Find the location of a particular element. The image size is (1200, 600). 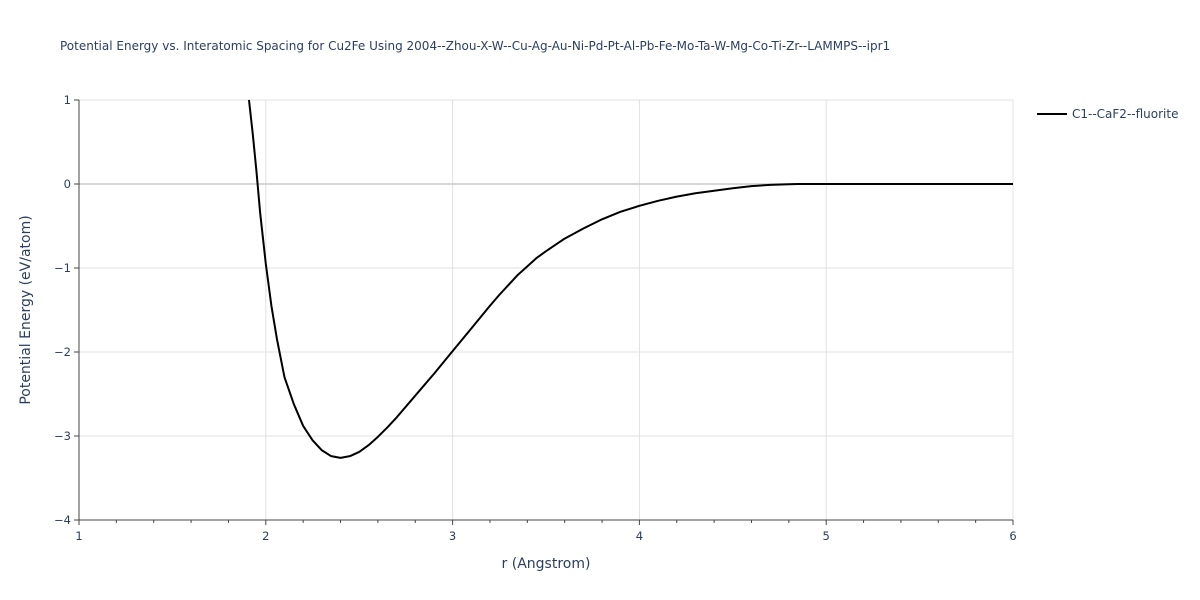

y-ticks: −4 −3 −2 −1 0 1 is located at coordinates (66, 310).